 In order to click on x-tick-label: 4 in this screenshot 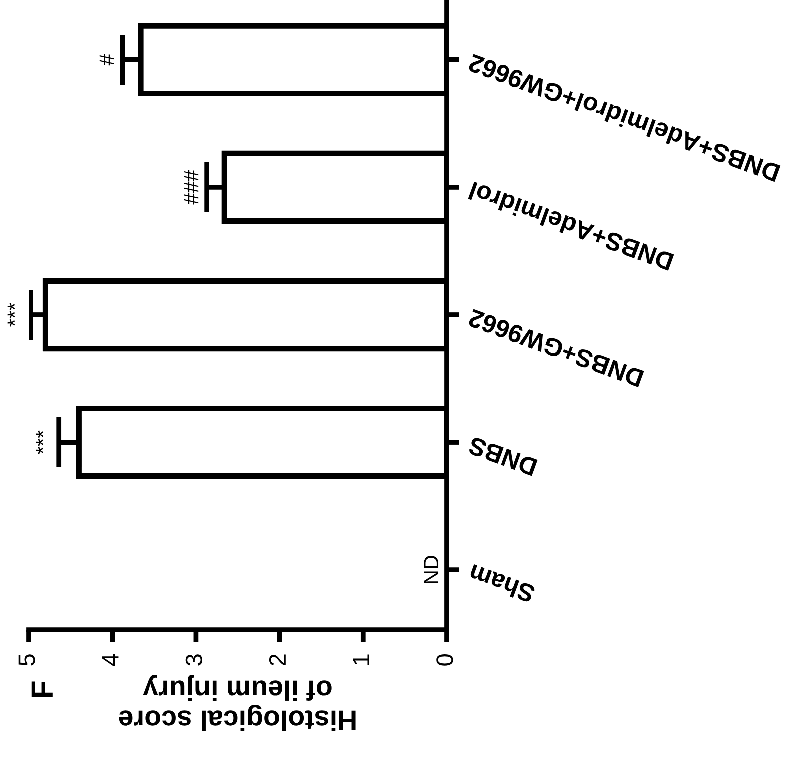, I will do `click(110, 660)`.